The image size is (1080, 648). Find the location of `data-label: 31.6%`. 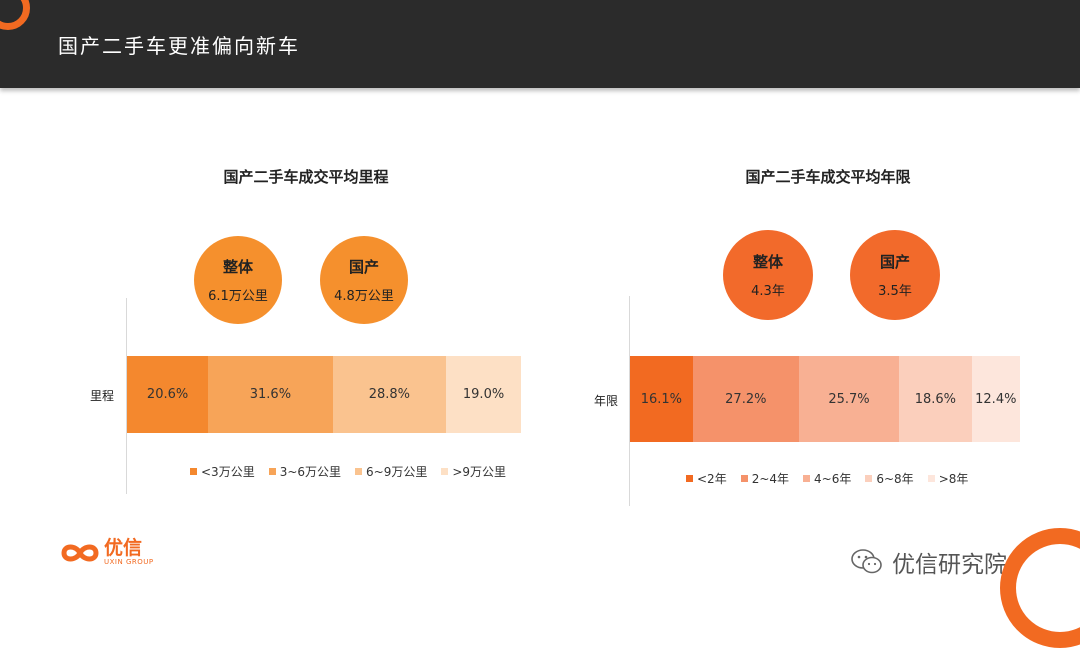

data-label: 31.6% is located at coordinates (270, 394).